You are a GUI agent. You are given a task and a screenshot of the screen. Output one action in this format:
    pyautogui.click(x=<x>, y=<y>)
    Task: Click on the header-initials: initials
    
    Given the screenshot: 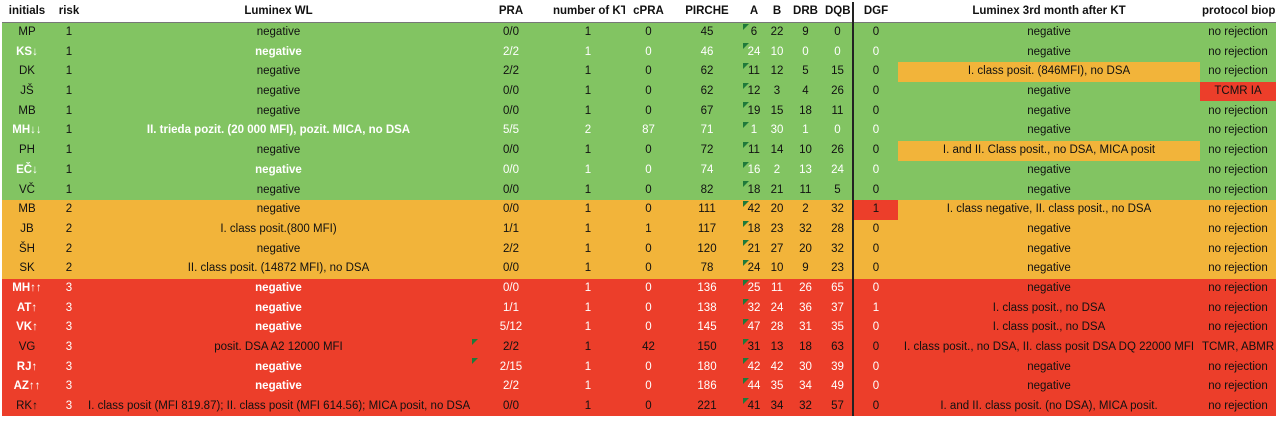 What is the action you would take?
    pyautogui.click(x=27, y=12)
    